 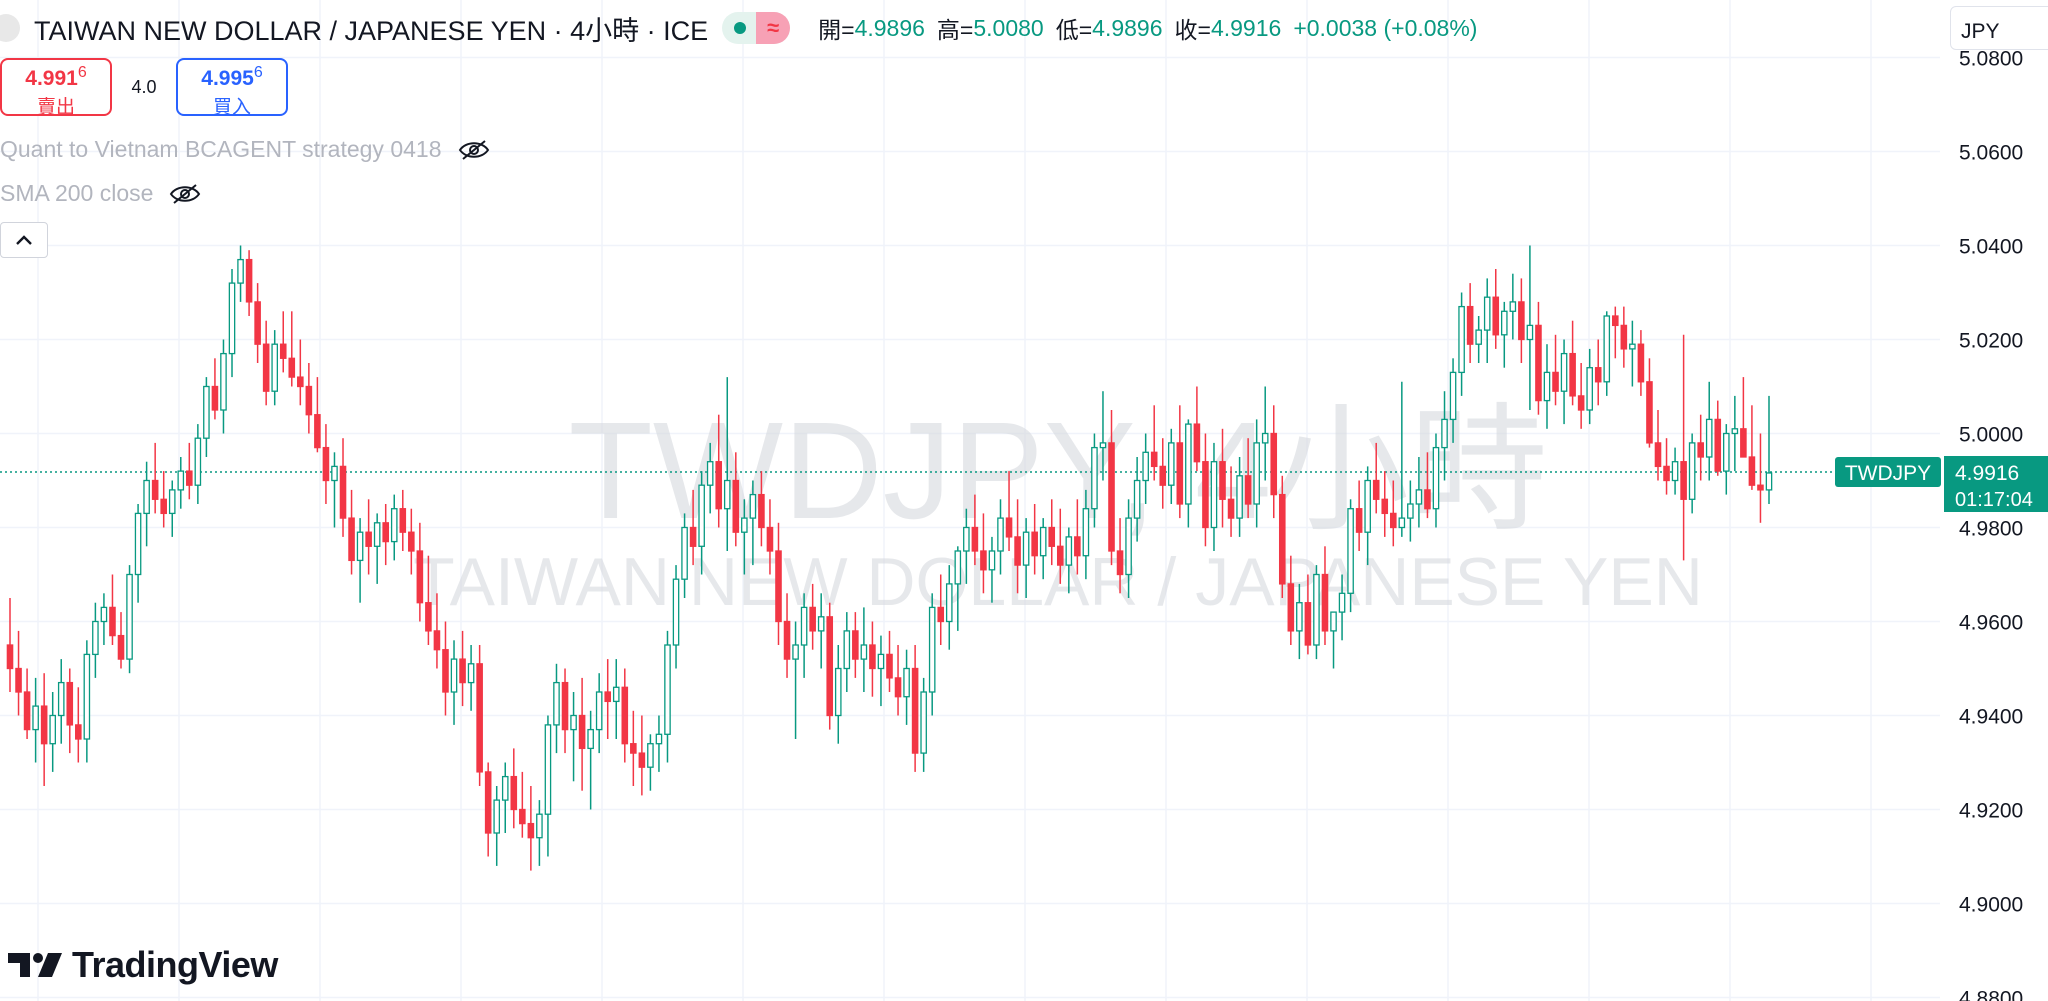 I want to click on collapse-indicators-button, so click(x=24, y=240).